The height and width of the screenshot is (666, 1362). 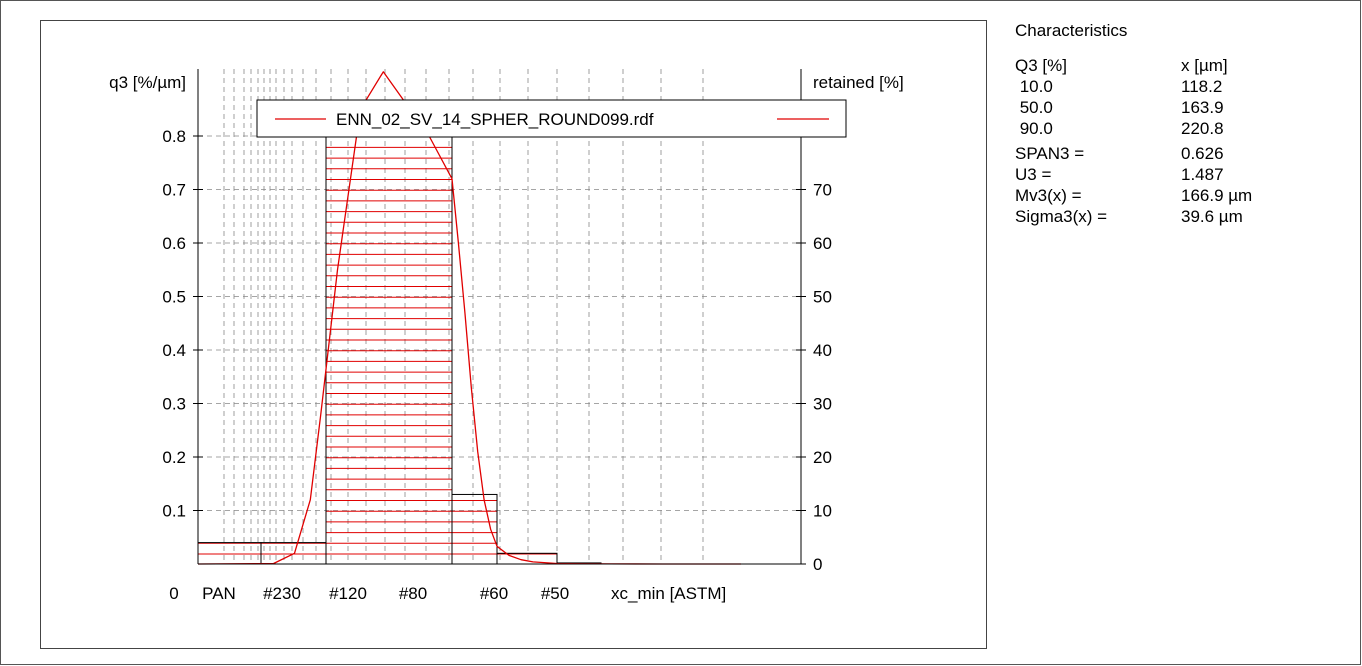 What do you see at coordinates (817, 564) in the screenshot?
I see `right-tick-label: 0` at bounding box center [817, 564].